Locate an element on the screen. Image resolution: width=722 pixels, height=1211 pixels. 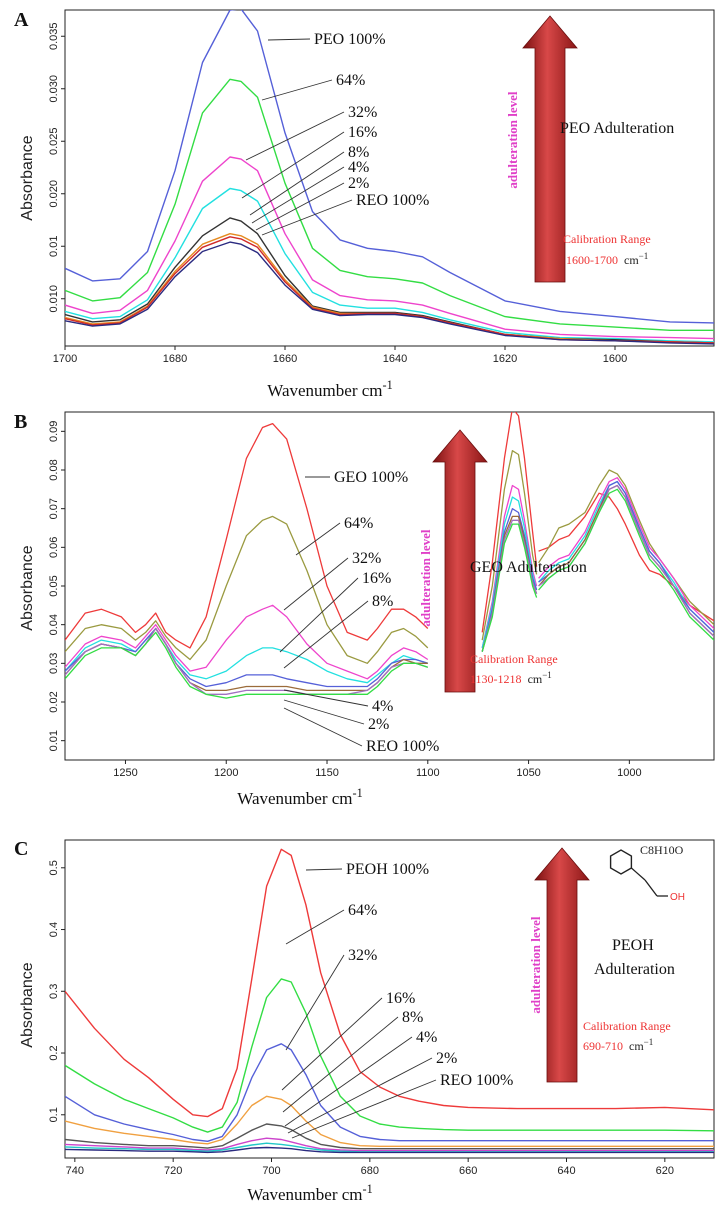
calibration-range-value: 1600-1700 cm−1 is located at coordinates (607, 259).